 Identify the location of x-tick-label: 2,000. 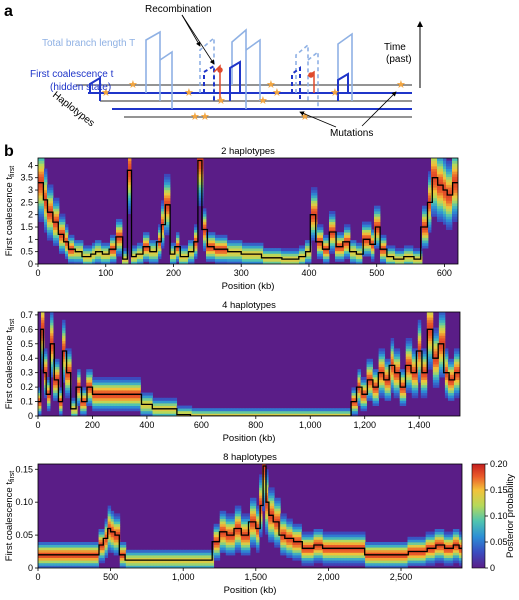
(328, 577).